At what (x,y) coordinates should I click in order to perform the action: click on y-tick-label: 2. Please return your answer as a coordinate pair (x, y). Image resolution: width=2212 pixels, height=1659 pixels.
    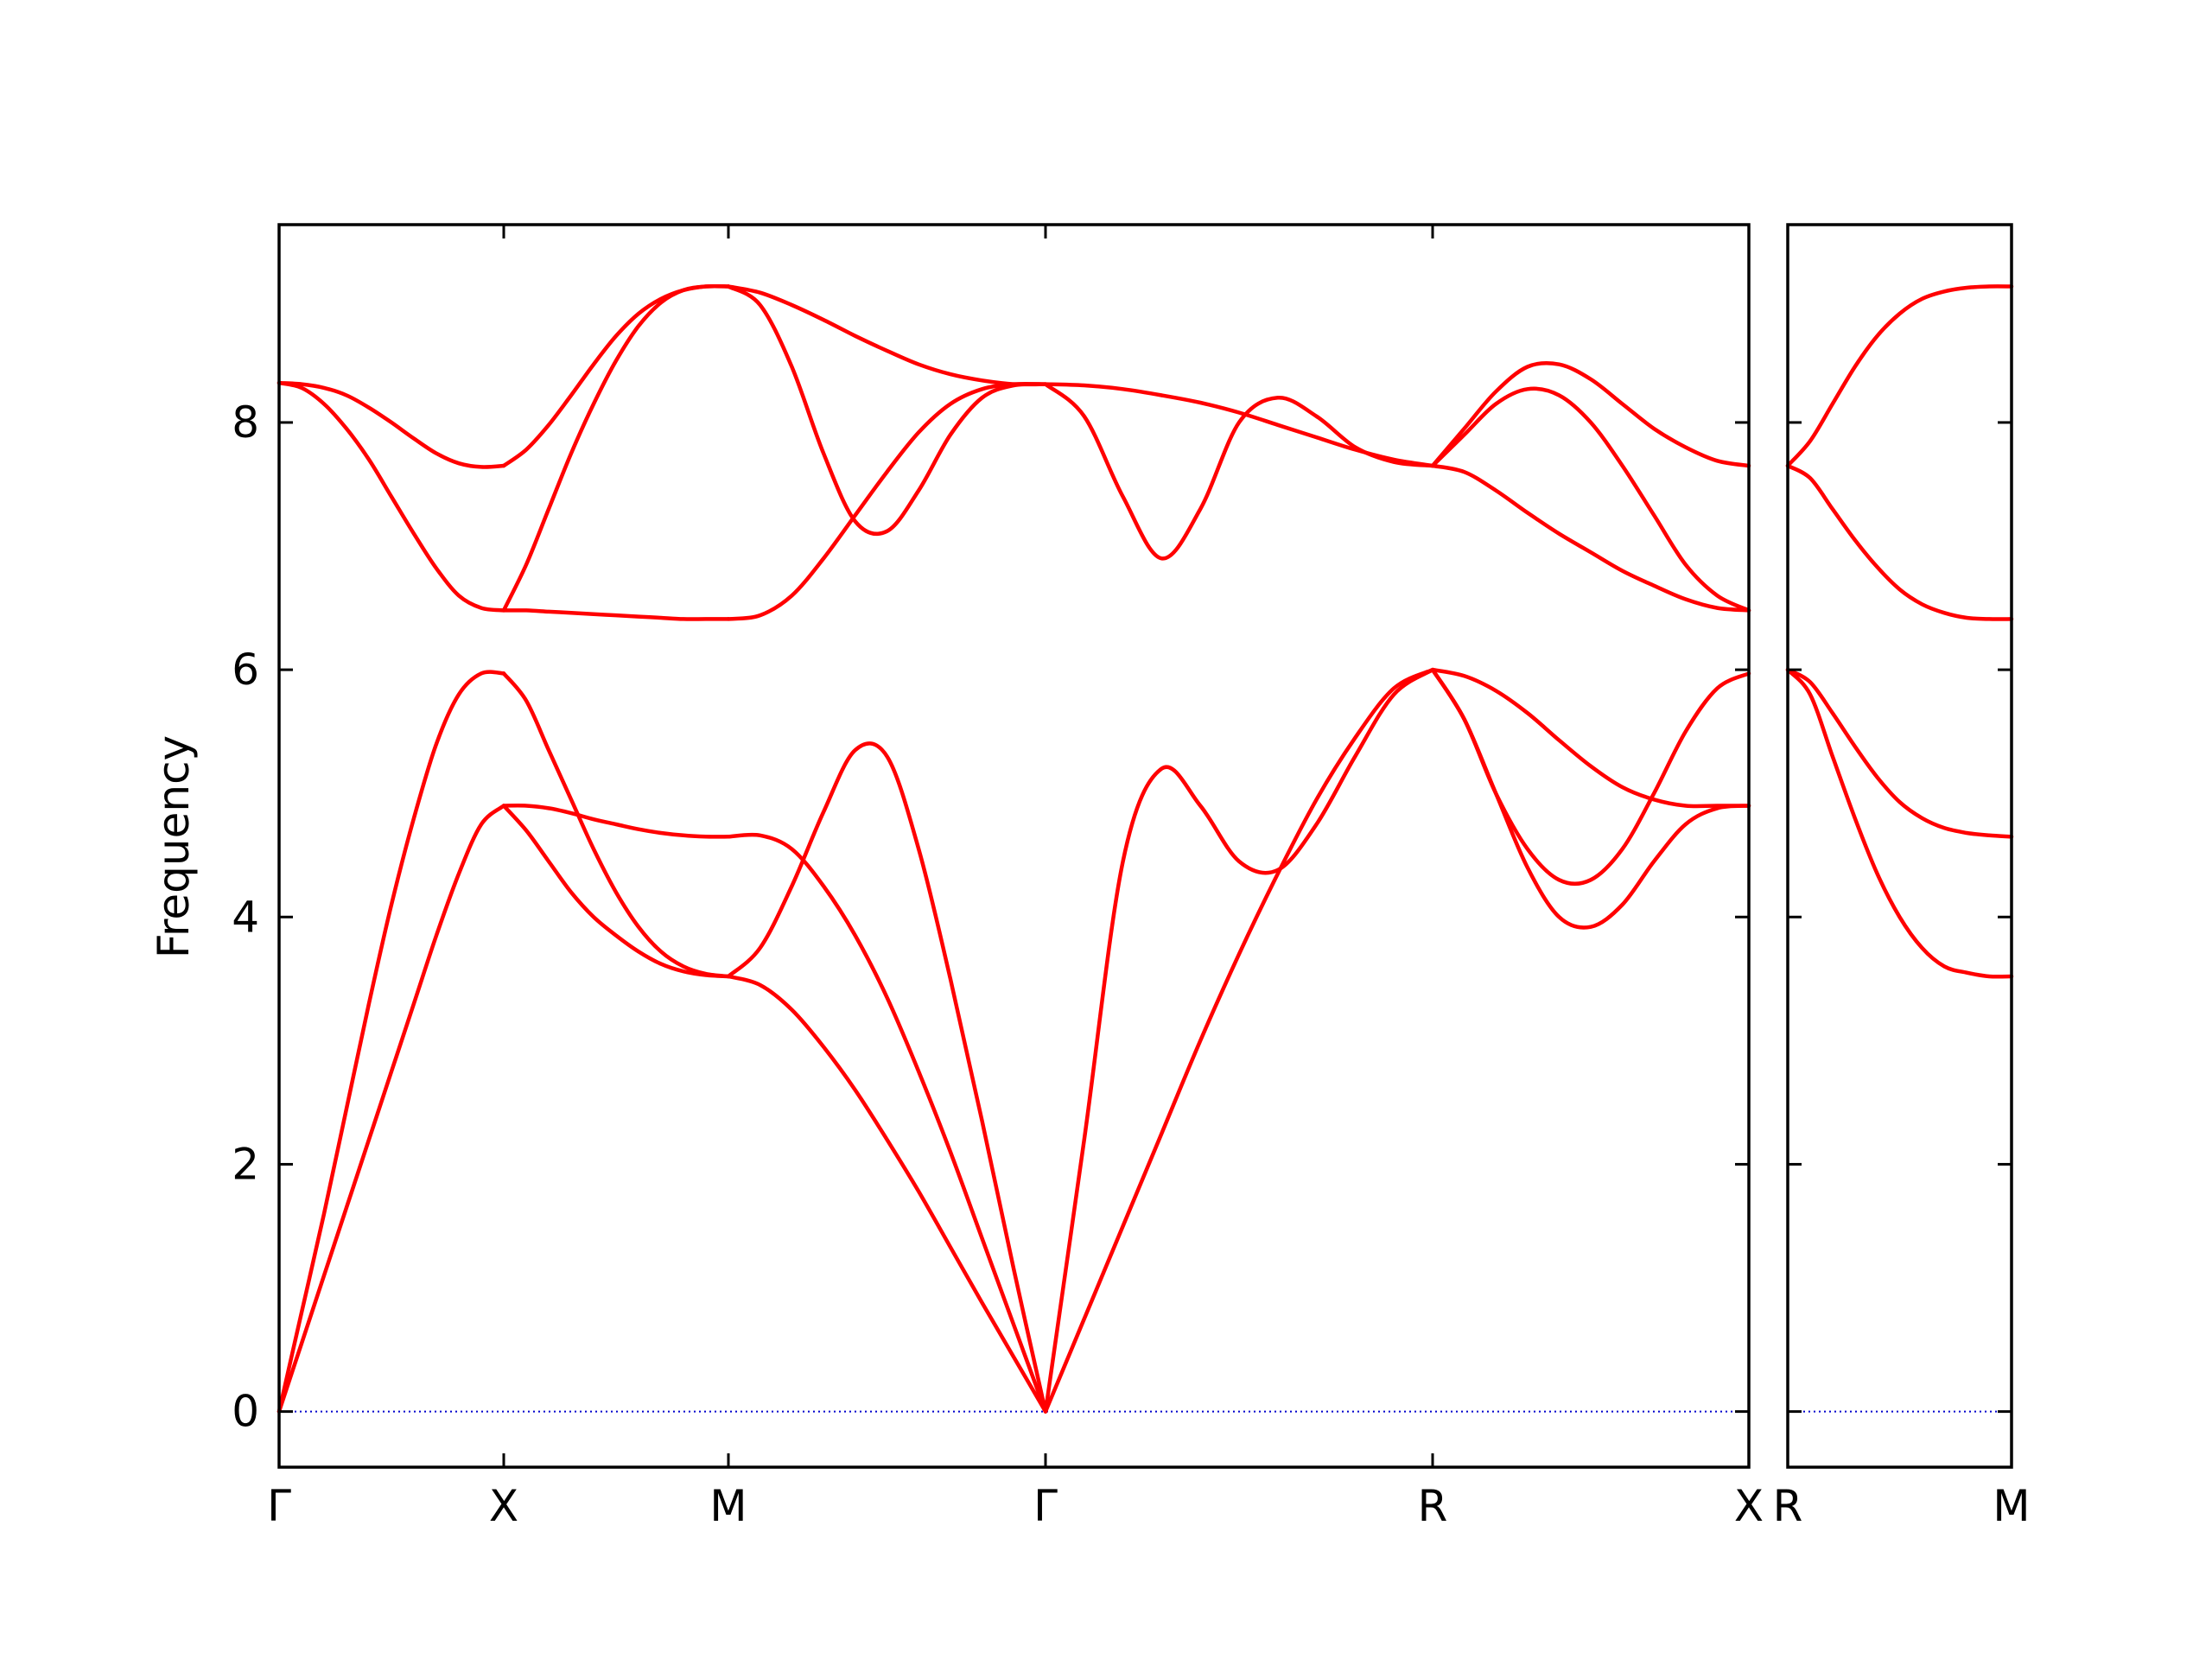
    Looking at the image, I should click on (245, 1164).